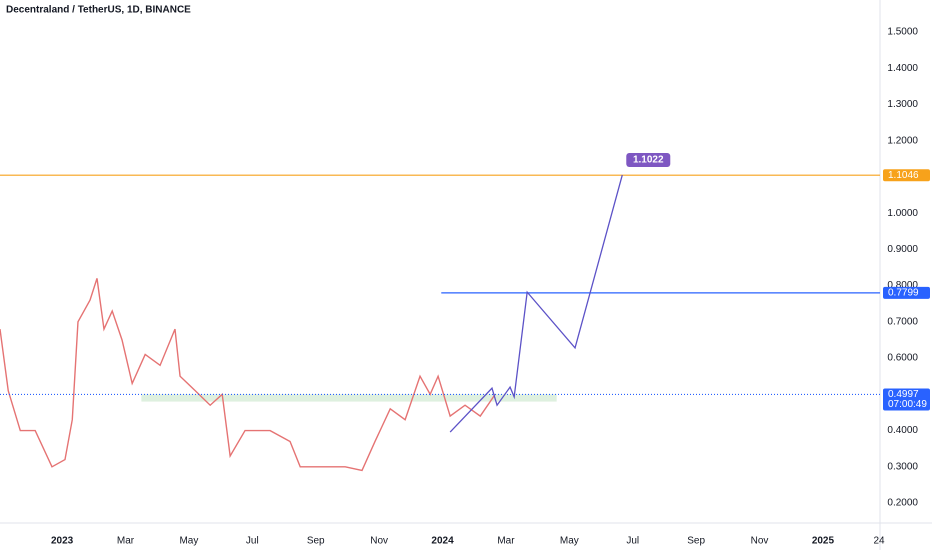  What do you see at coordinates (902, 104) in the screenshot?
I see `y-tick-label: 1.3000` at bounding box center [902, 104].